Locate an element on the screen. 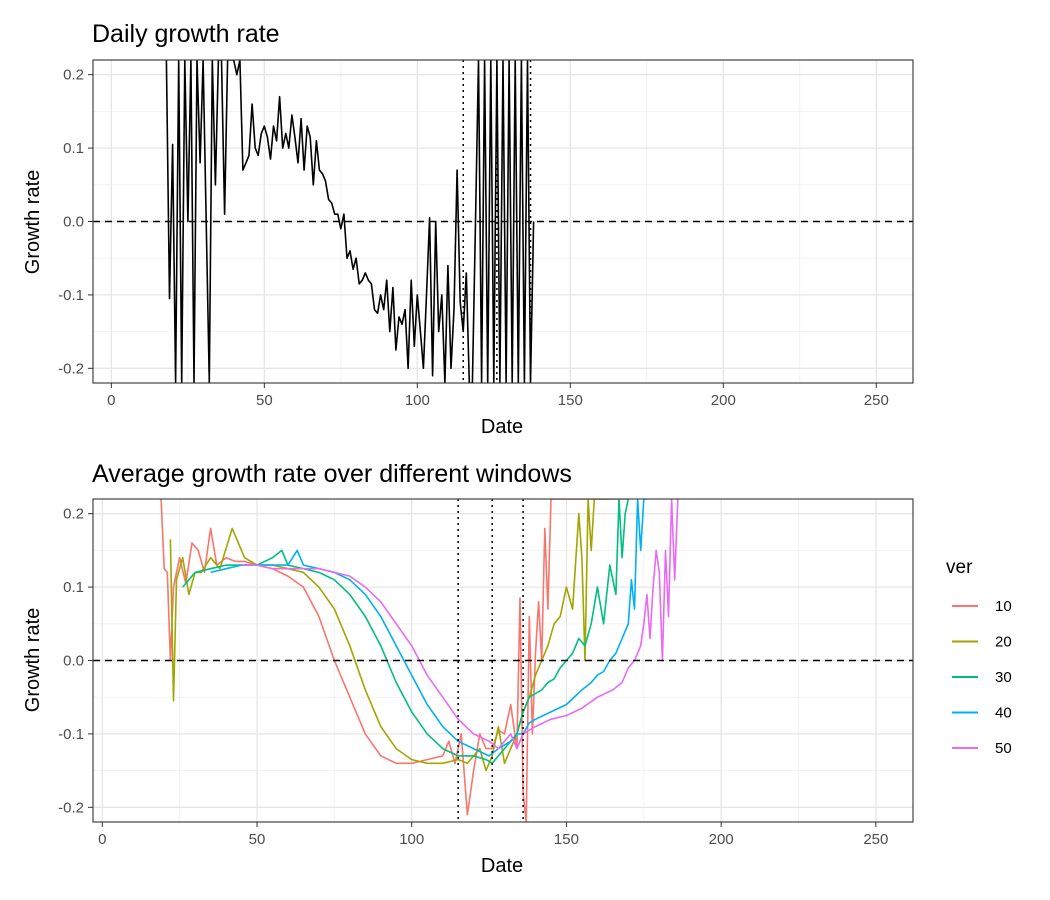 The height and width of the screenshot is (900, 1050). legend-items: 10 20 30 40 50 is located at coordinates (982, 677).